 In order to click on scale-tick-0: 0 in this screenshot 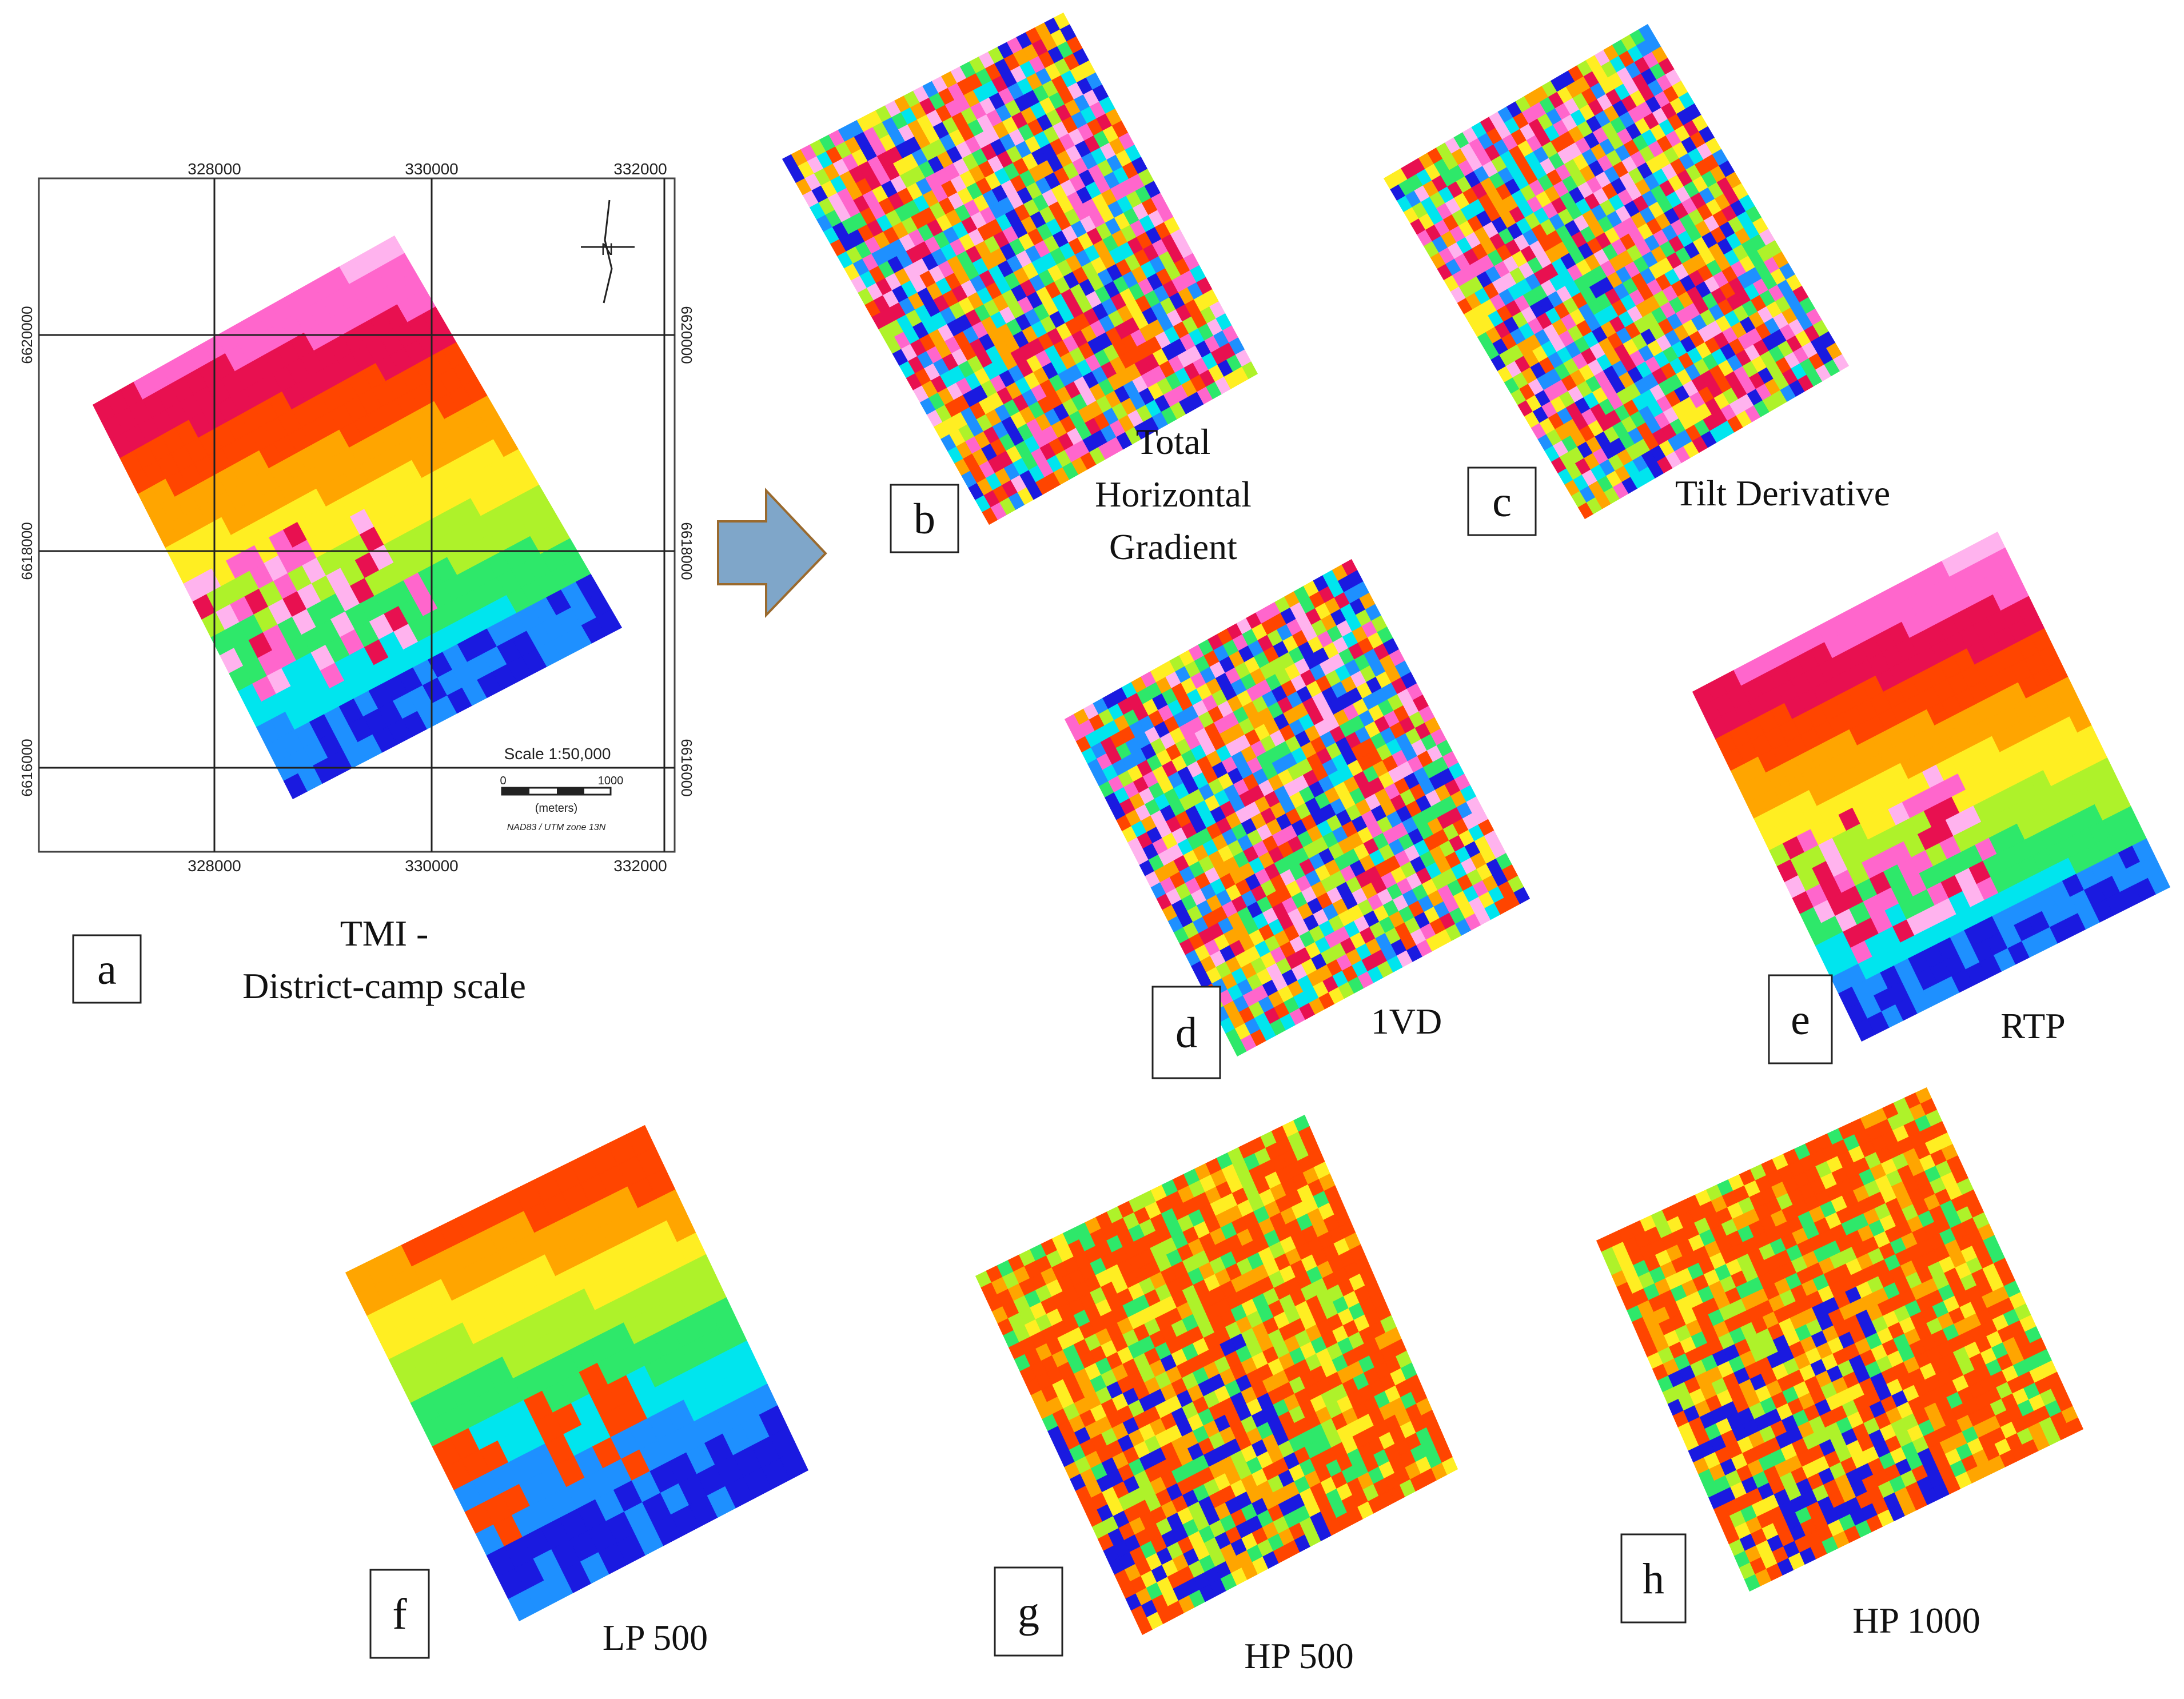, I will do `click(503, 781)`.